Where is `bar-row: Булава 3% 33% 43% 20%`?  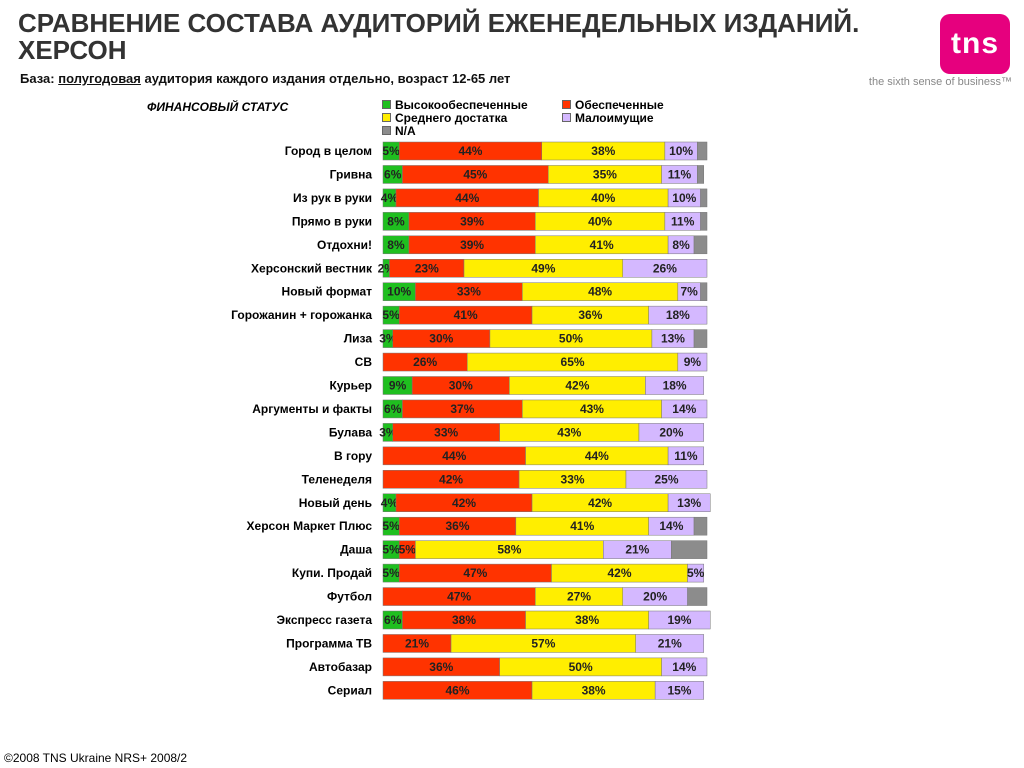
bar-row: Булава 3% 33% 43% 20% is located at coordinates (517, 432).